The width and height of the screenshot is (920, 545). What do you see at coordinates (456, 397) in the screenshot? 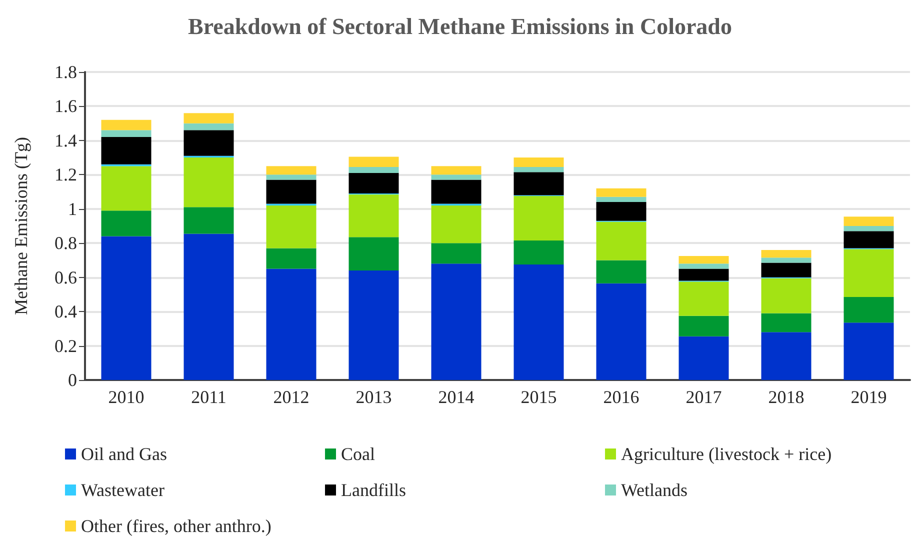
I see `x-tick-label: 2014` at bounding box center [456, 397].